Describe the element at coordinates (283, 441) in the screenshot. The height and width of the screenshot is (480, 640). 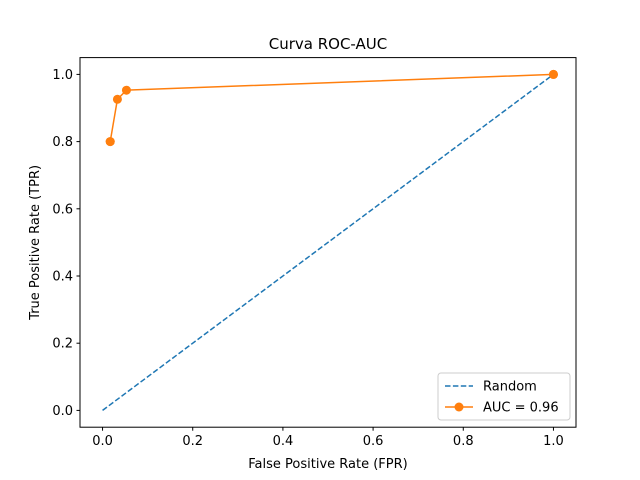
I see `x-tick-label: 0.4` at that location.